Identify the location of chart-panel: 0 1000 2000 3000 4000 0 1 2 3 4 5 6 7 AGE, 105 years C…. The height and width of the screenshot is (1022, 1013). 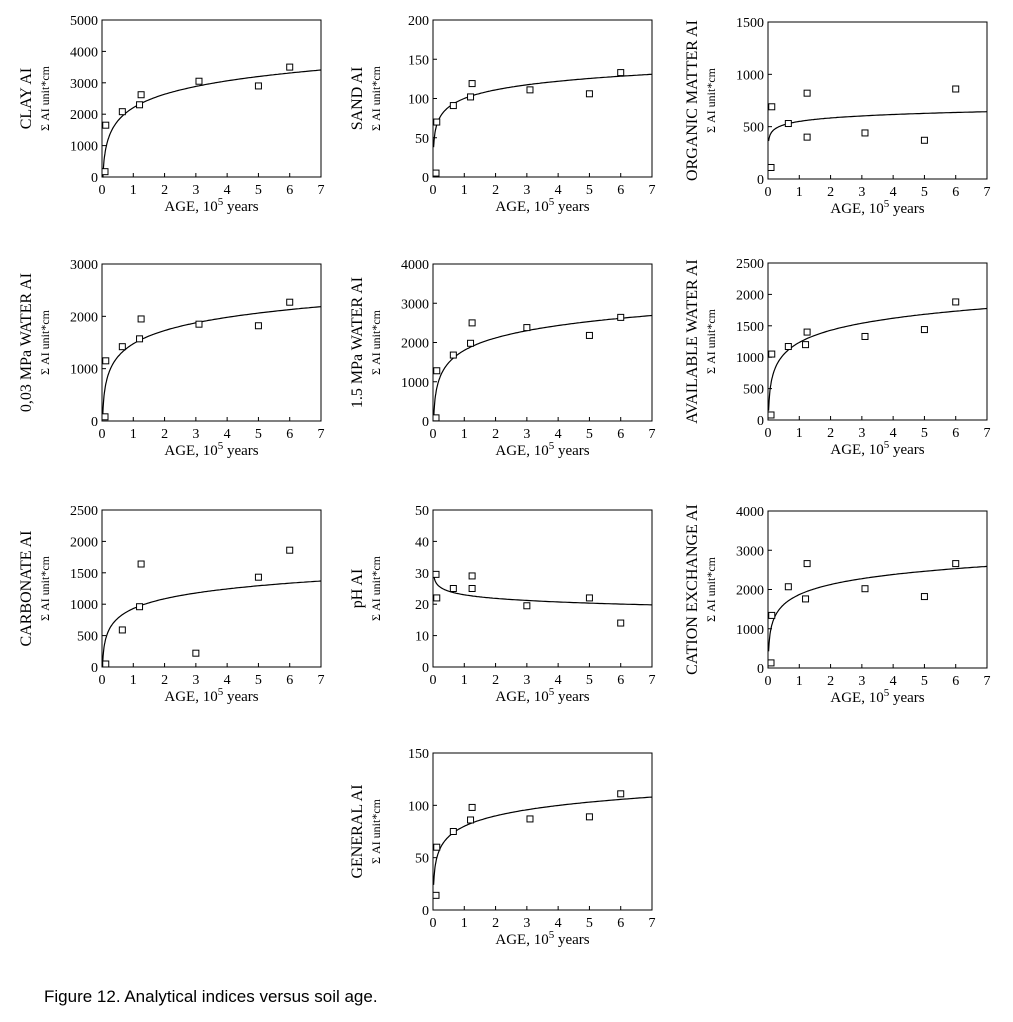
(837, 605).